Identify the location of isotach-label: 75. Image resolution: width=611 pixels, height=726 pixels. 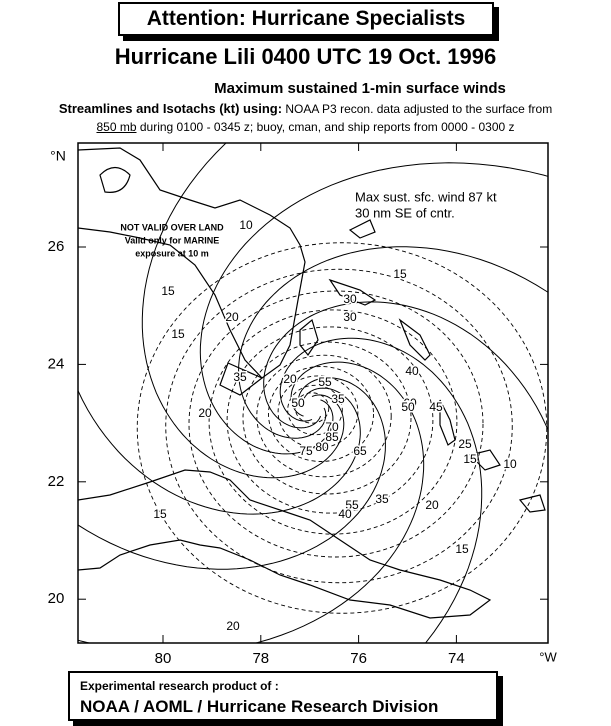
(306, 451).